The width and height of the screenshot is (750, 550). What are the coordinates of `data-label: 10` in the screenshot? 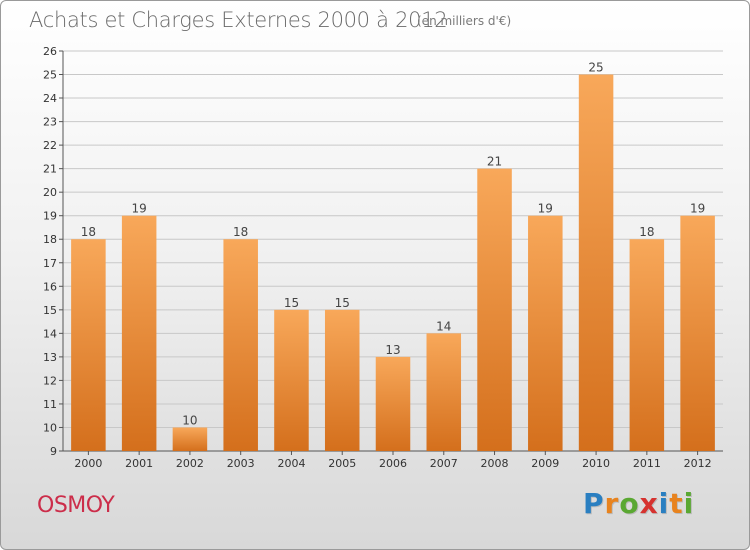 It's located at (189, 420).